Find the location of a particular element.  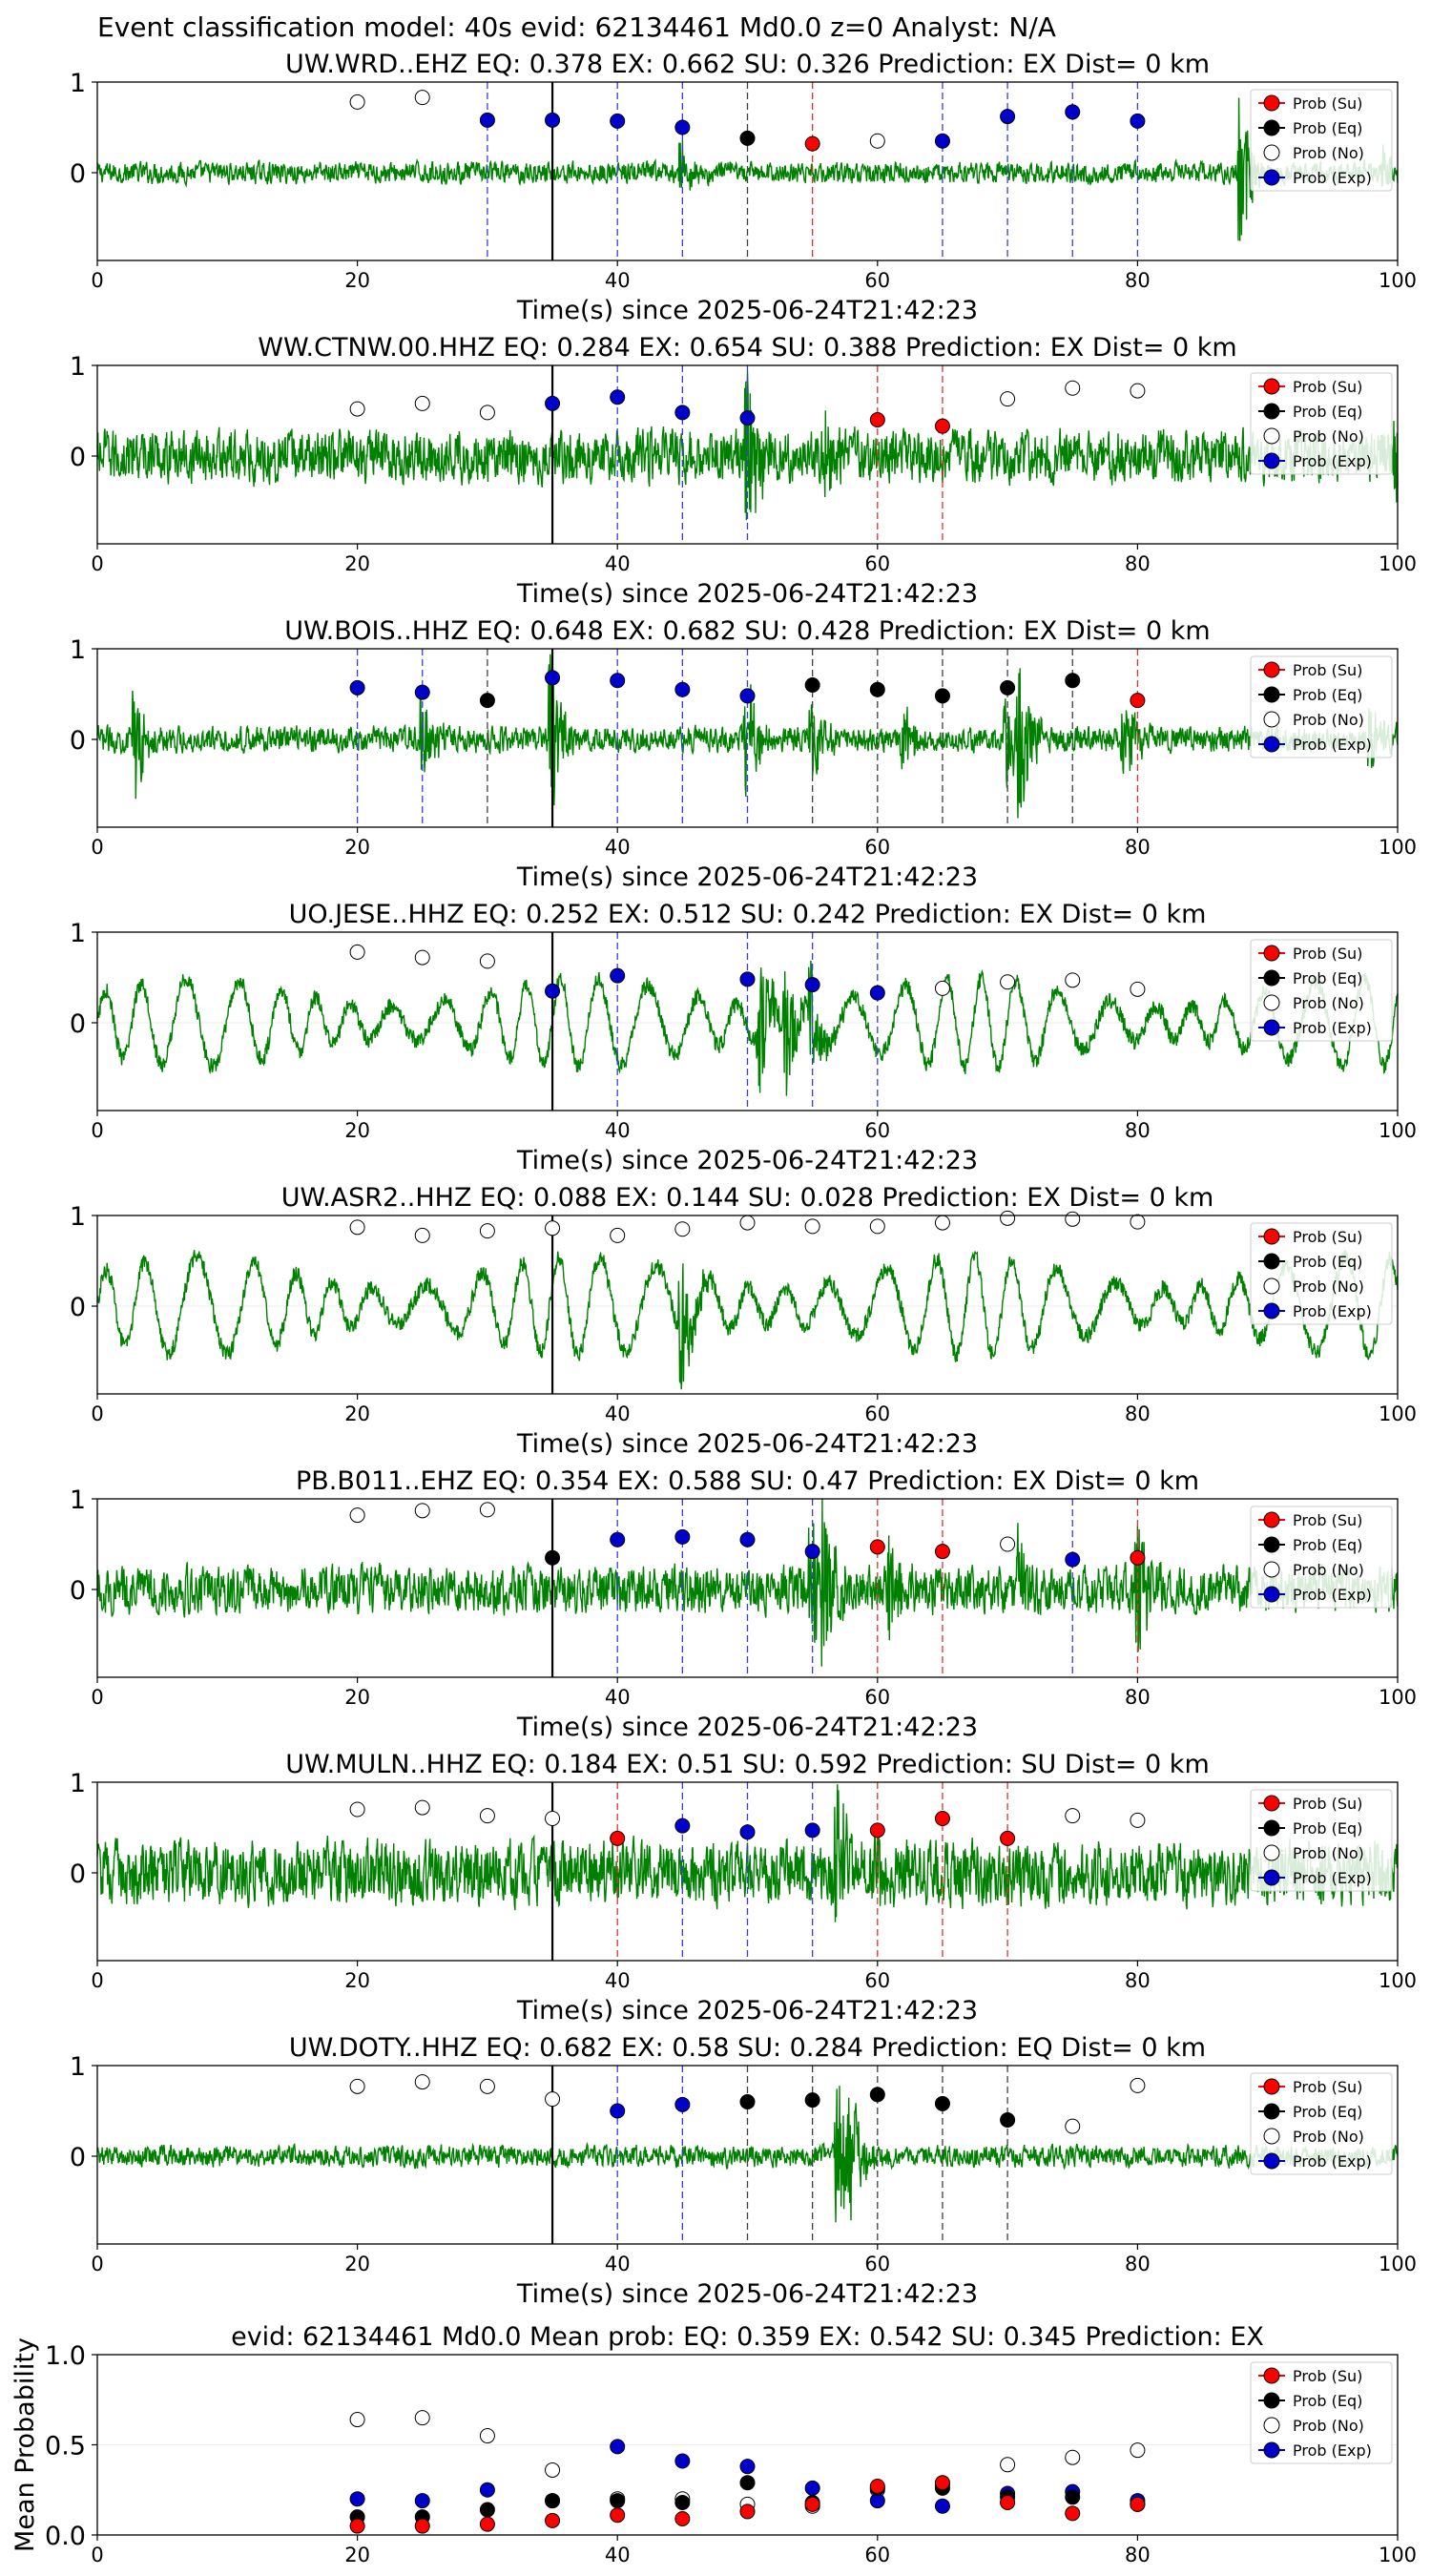

y-tick-label: 1 is located at coordinates (78, 367).